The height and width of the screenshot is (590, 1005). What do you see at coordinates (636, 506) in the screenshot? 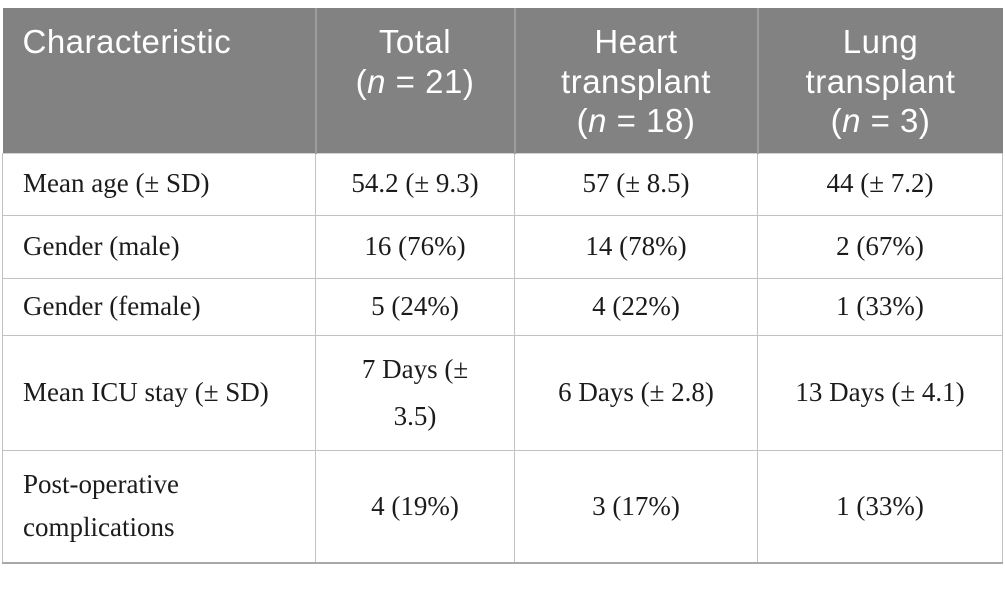
I see `cell-heart: 3 (17%)` at bounding box center [636, 506].